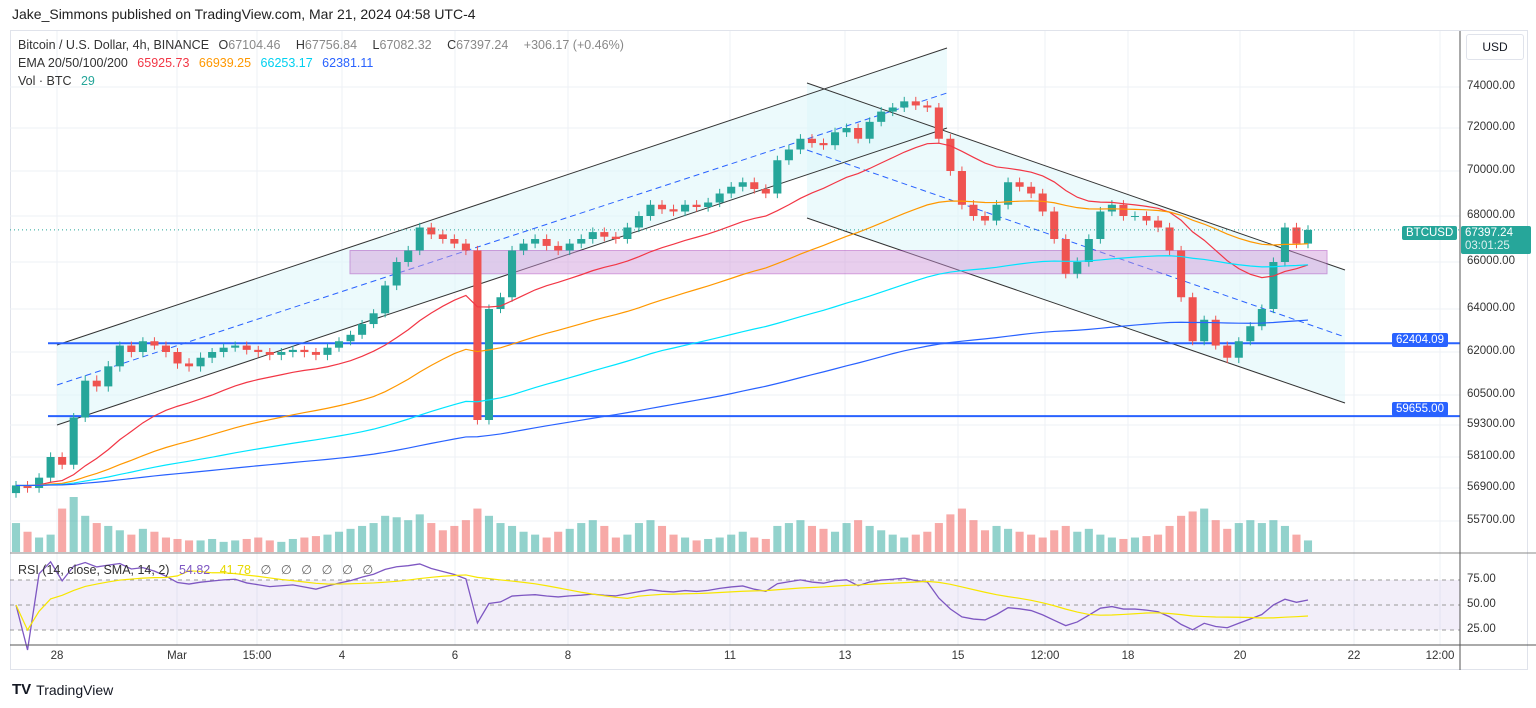 This screenshot has height=708, width=1536. What do you see at coordinates (75, 689) in the screenshot?
I see `tradingview-logo-text: TradingView` at bounding box center [75, 689].